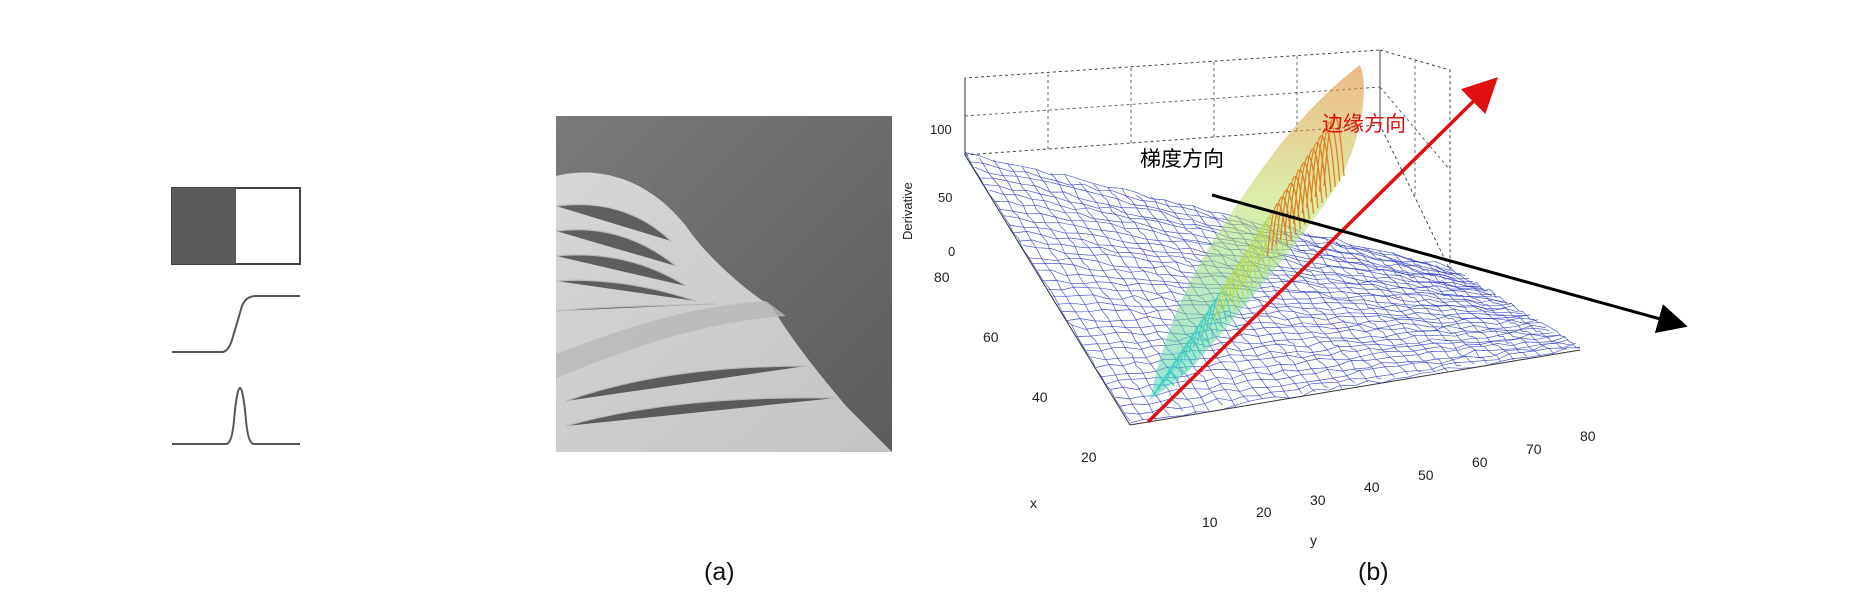 Image resolution: width=1866 pixels, height=604 pixels. I want to click on gradient-direction-arrow, so click(1449, 263).